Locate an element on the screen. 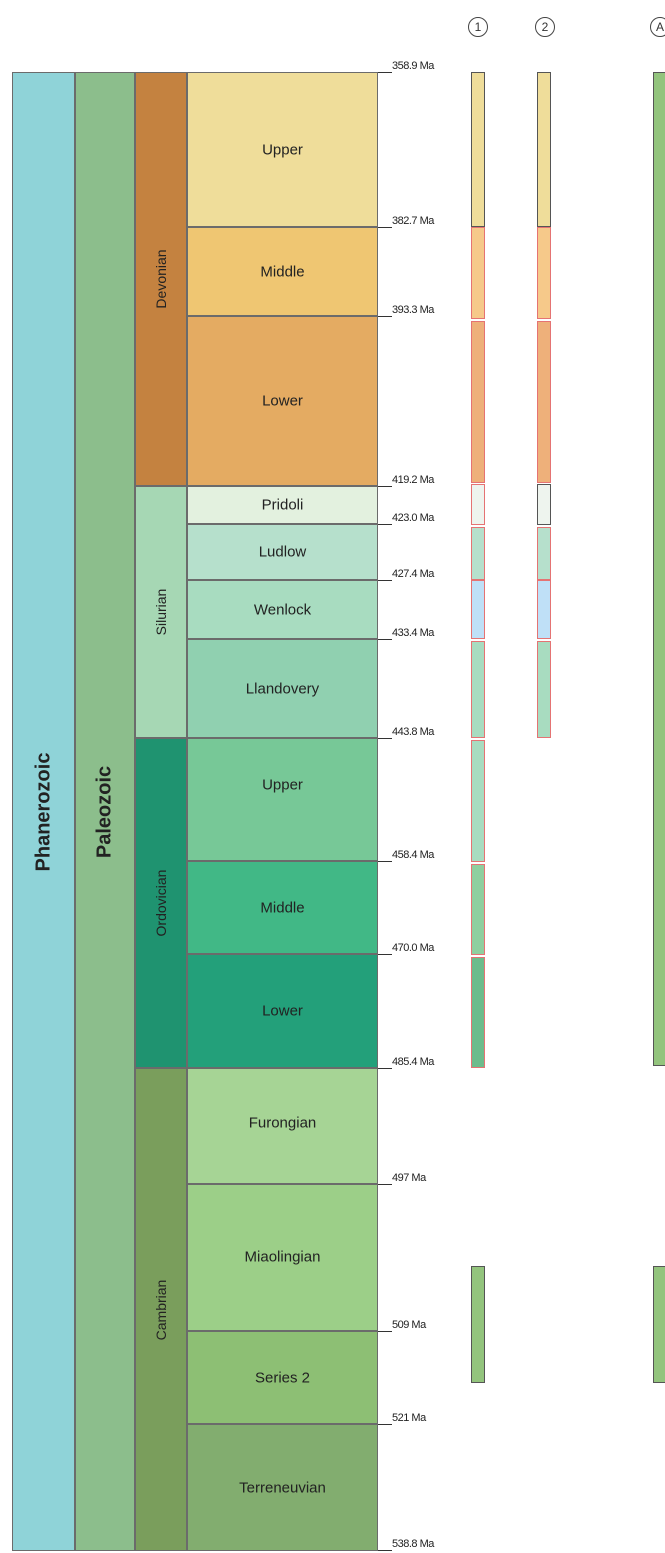 The width and height of the screenshot is (665, 1553). col1-bar-lower-devonian is located at coordinates (478, 402).